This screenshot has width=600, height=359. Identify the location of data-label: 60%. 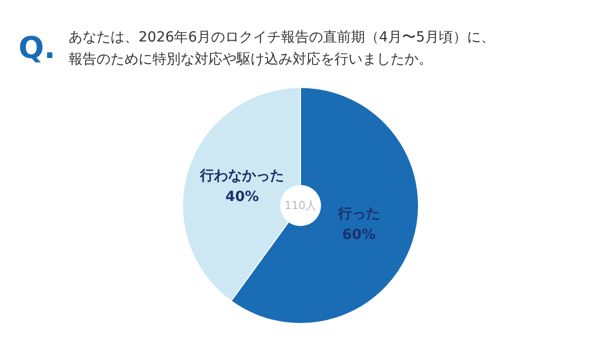
(359, 234).